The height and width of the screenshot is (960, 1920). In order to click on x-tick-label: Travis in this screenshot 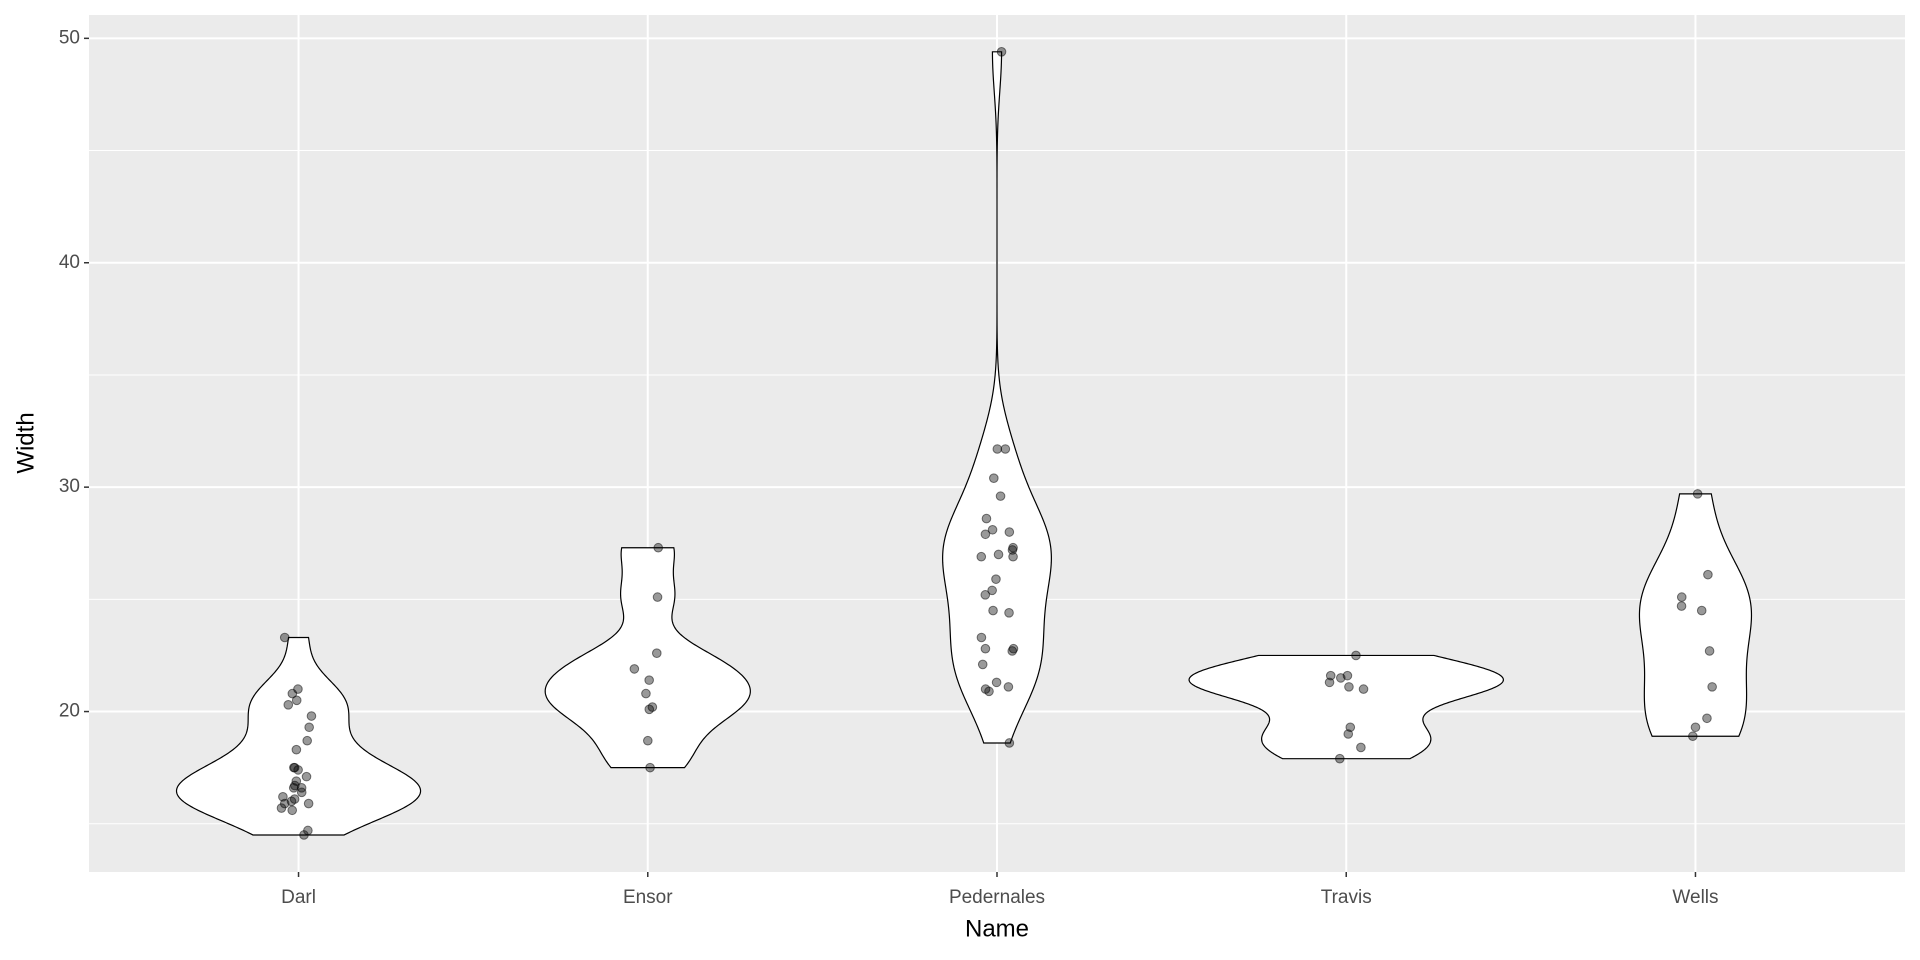, I will do `click(1346, 897)`.